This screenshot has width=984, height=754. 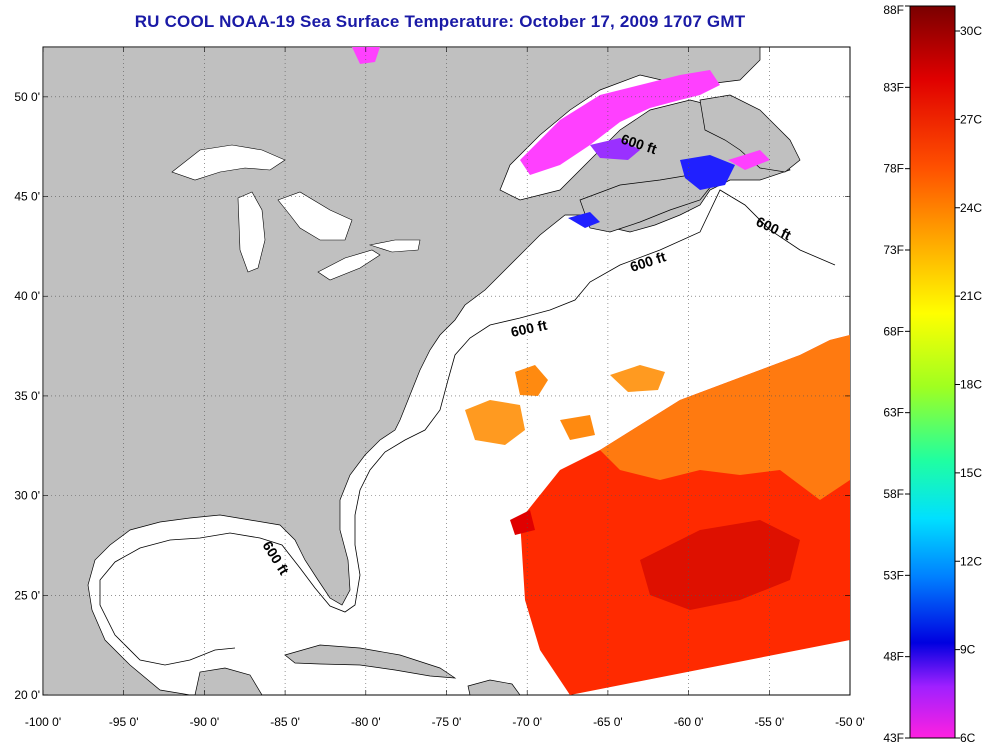 I want to click on latitude-label: 40 0', so click(x=27, y=296).